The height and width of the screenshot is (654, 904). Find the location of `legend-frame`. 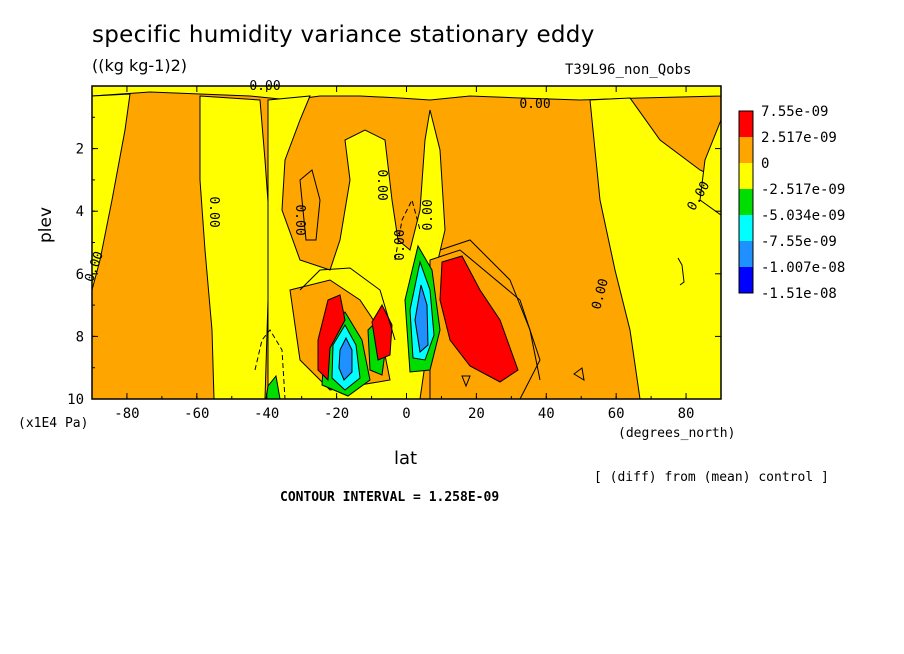

legend-frame is located at coordinates (746, 202).